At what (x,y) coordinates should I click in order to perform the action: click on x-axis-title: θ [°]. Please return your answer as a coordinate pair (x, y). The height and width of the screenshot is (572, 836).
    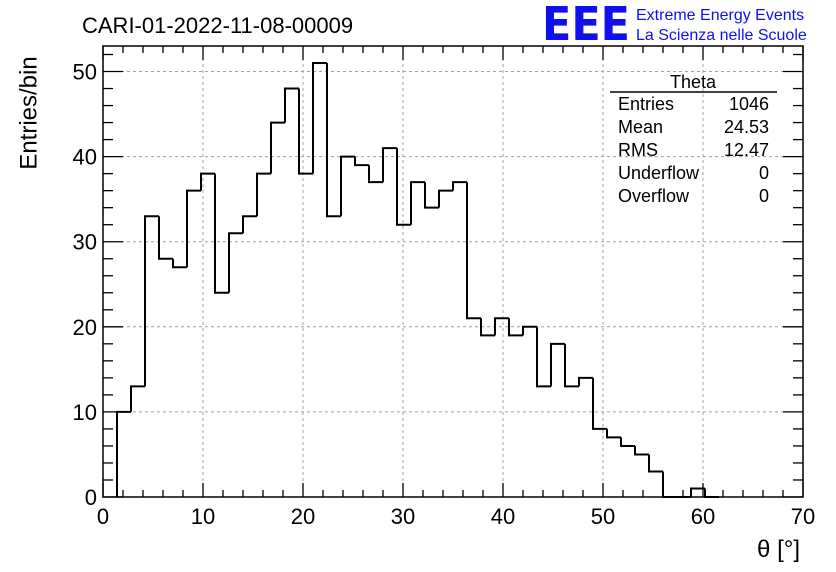
    Looking at the image, I should click on (778, 549).